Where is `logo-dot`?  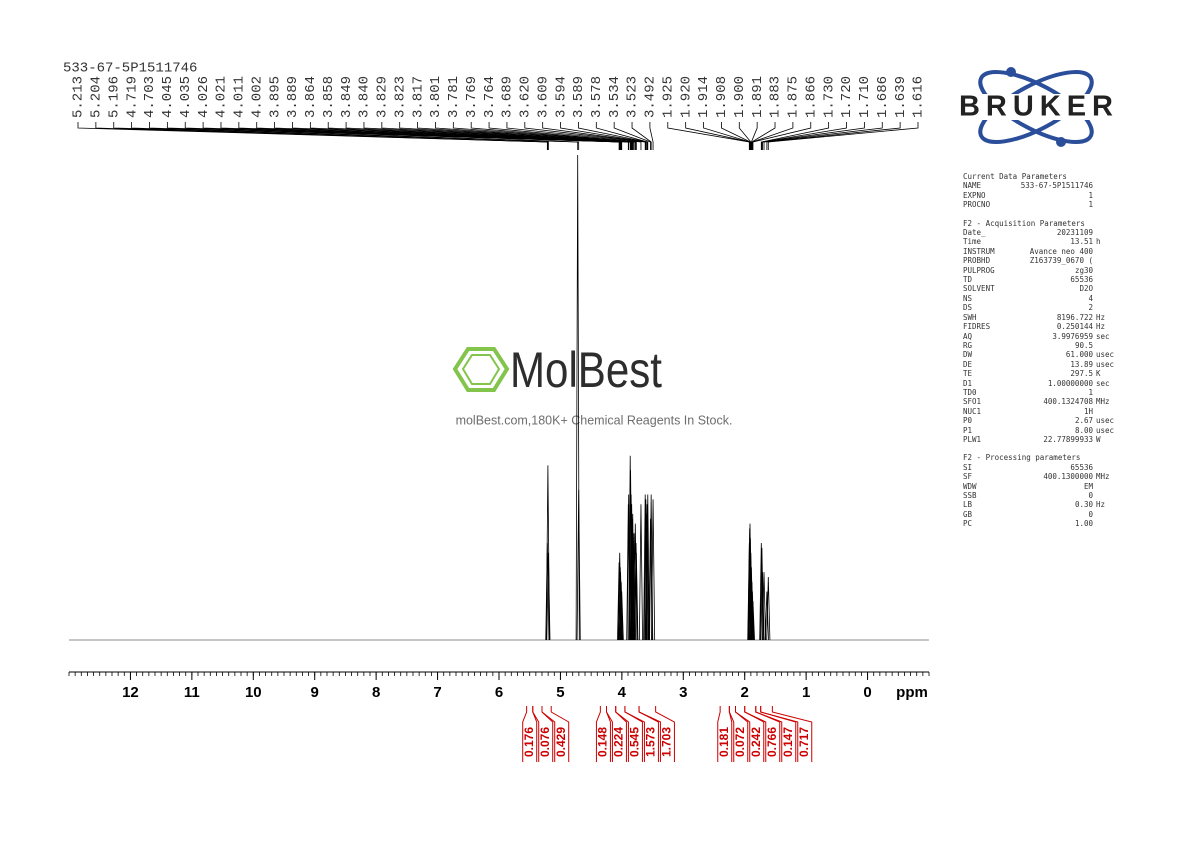 logo-dot is located at coordinates (1061, 142).